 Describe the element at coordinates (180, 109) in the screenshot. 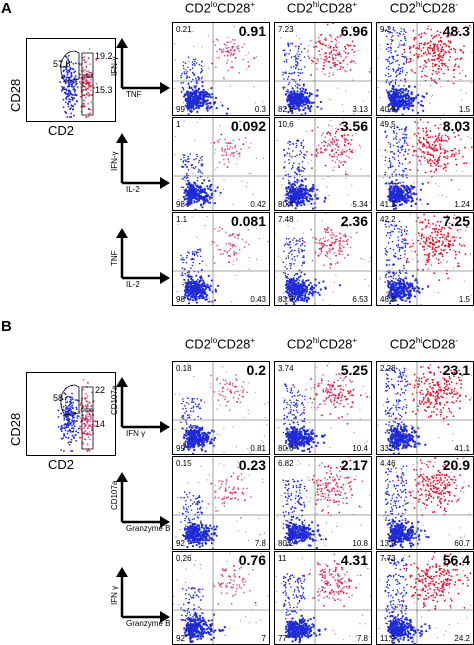

I see `quadrant-bl: 99` at that location.